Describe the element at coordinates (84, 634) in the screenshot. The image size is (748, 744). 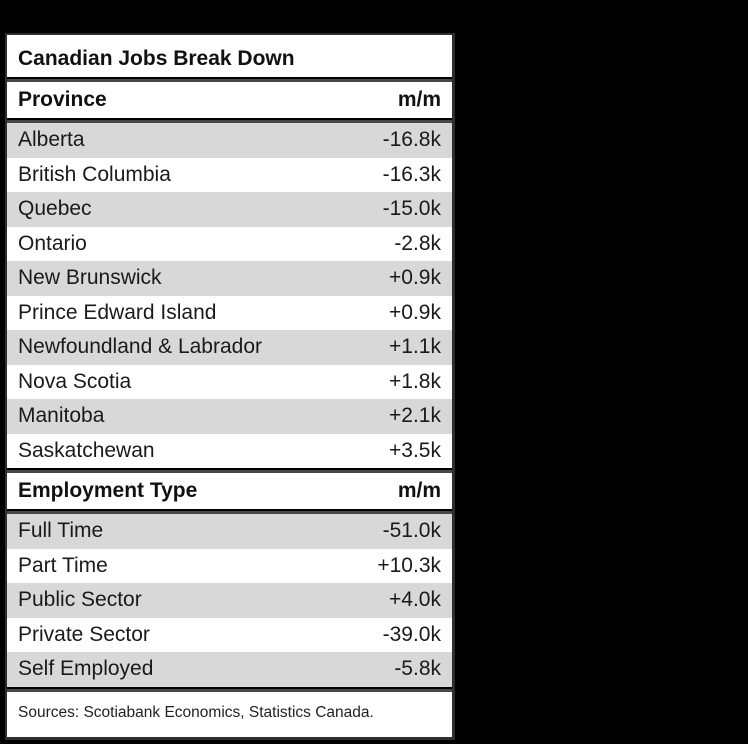
I see `row-label: Private Sector` at that location.